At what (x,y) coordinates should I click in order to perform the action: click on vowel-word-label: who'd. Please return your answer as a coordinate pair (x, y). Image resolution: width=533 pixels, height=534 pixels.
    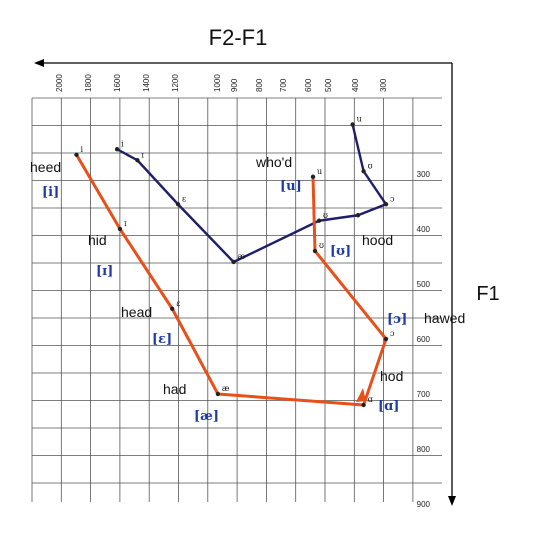
    Looking at the image, I should click on (273, 162).